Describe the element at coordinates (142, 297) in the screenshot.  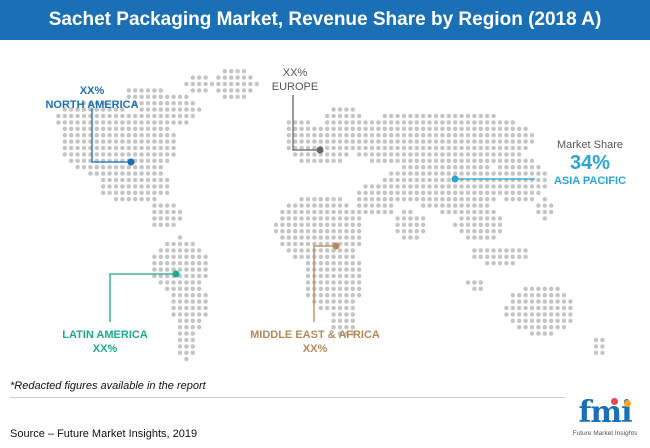
I see `latin-america-leader` at that location.